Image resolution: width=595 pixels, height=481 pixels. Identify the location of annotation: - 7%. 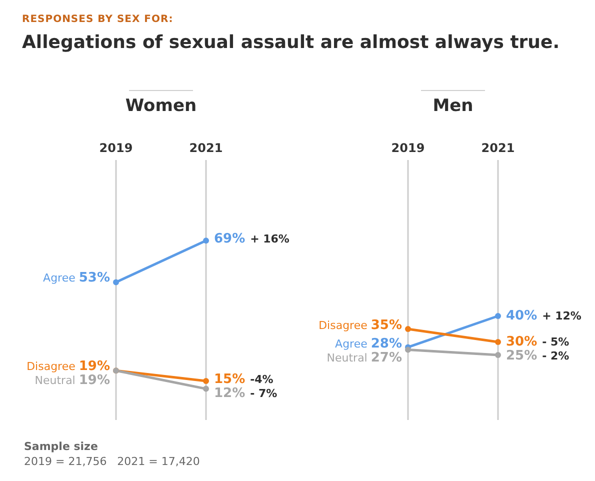
(264, 393).